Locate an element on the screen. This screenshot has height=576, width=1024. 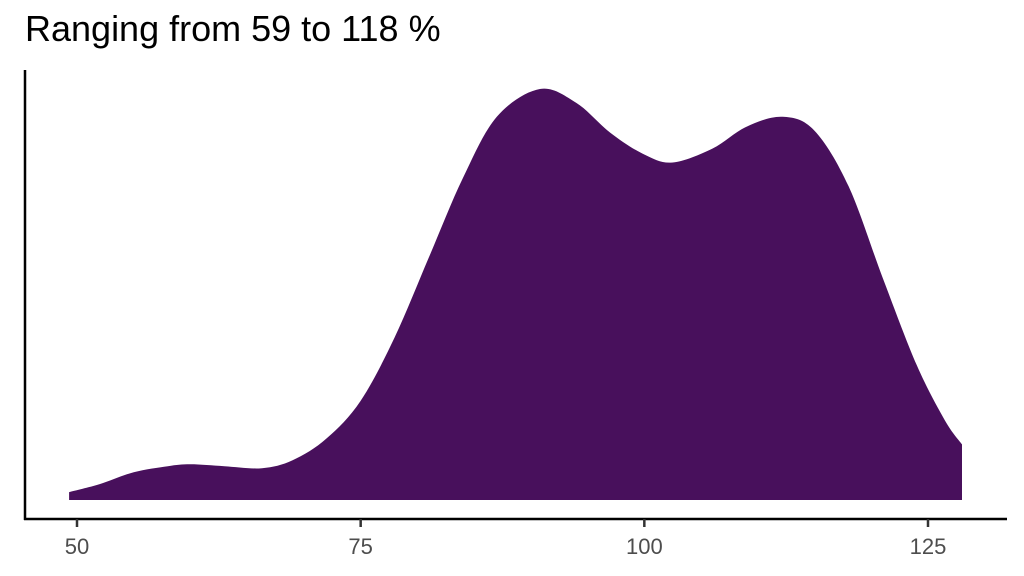
x-tick-label: 100 is located at coordinates (644, 546).